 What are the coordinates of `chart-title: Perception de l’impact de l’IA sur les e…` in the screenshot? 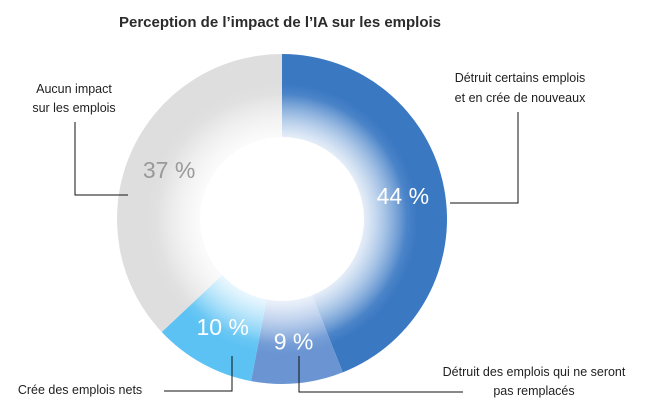 It's located at (280, 22).